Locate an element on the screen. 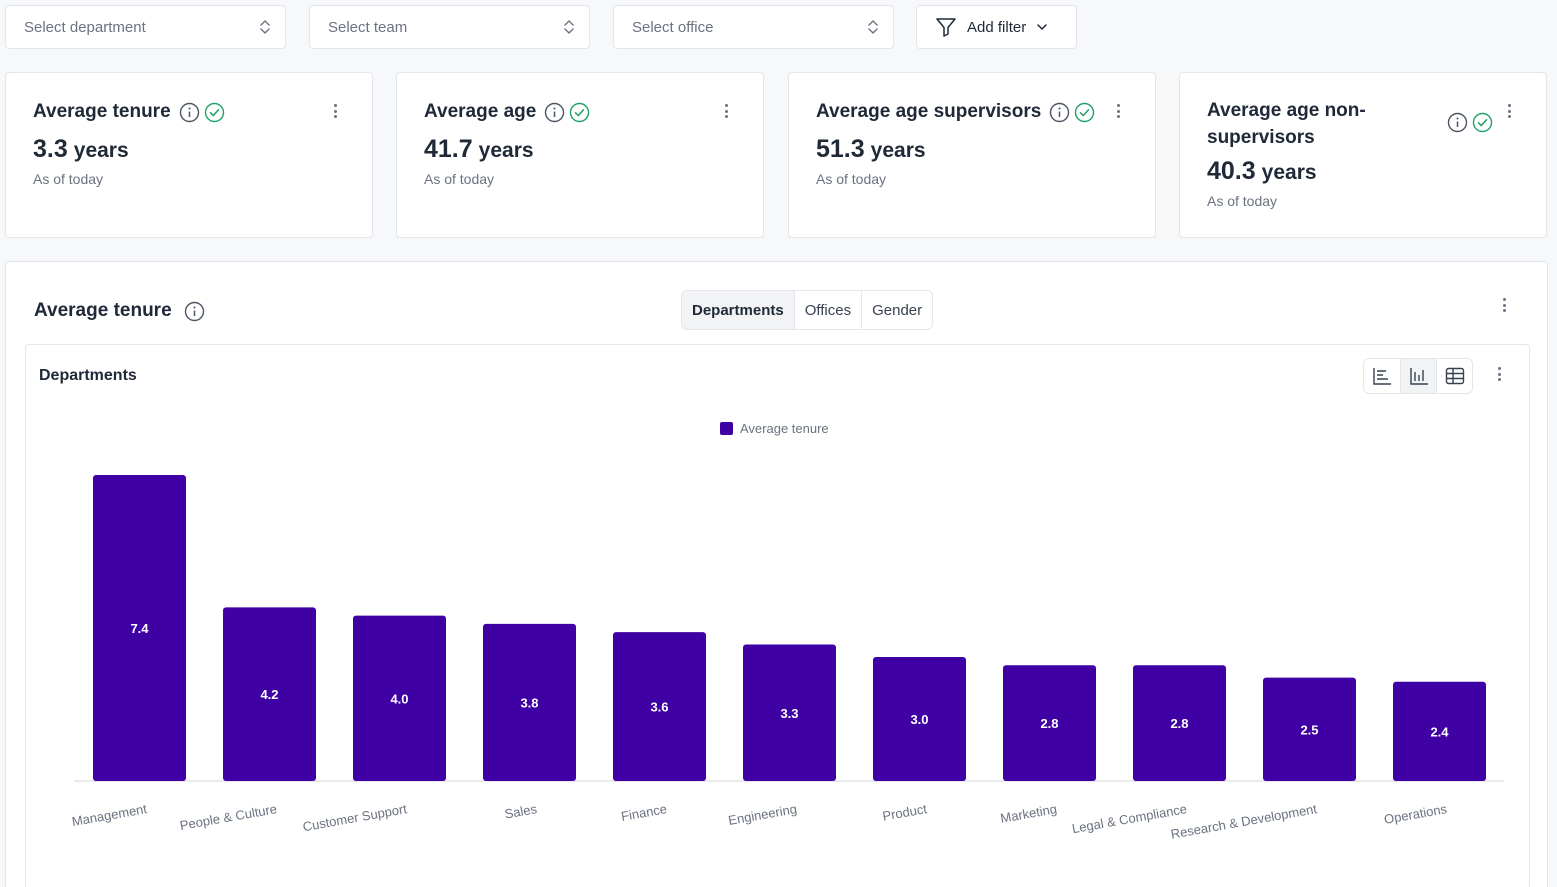 The height and width of the screenshot is (887, 1557). kpi-title: Average age is located at coordinates (507, 112).